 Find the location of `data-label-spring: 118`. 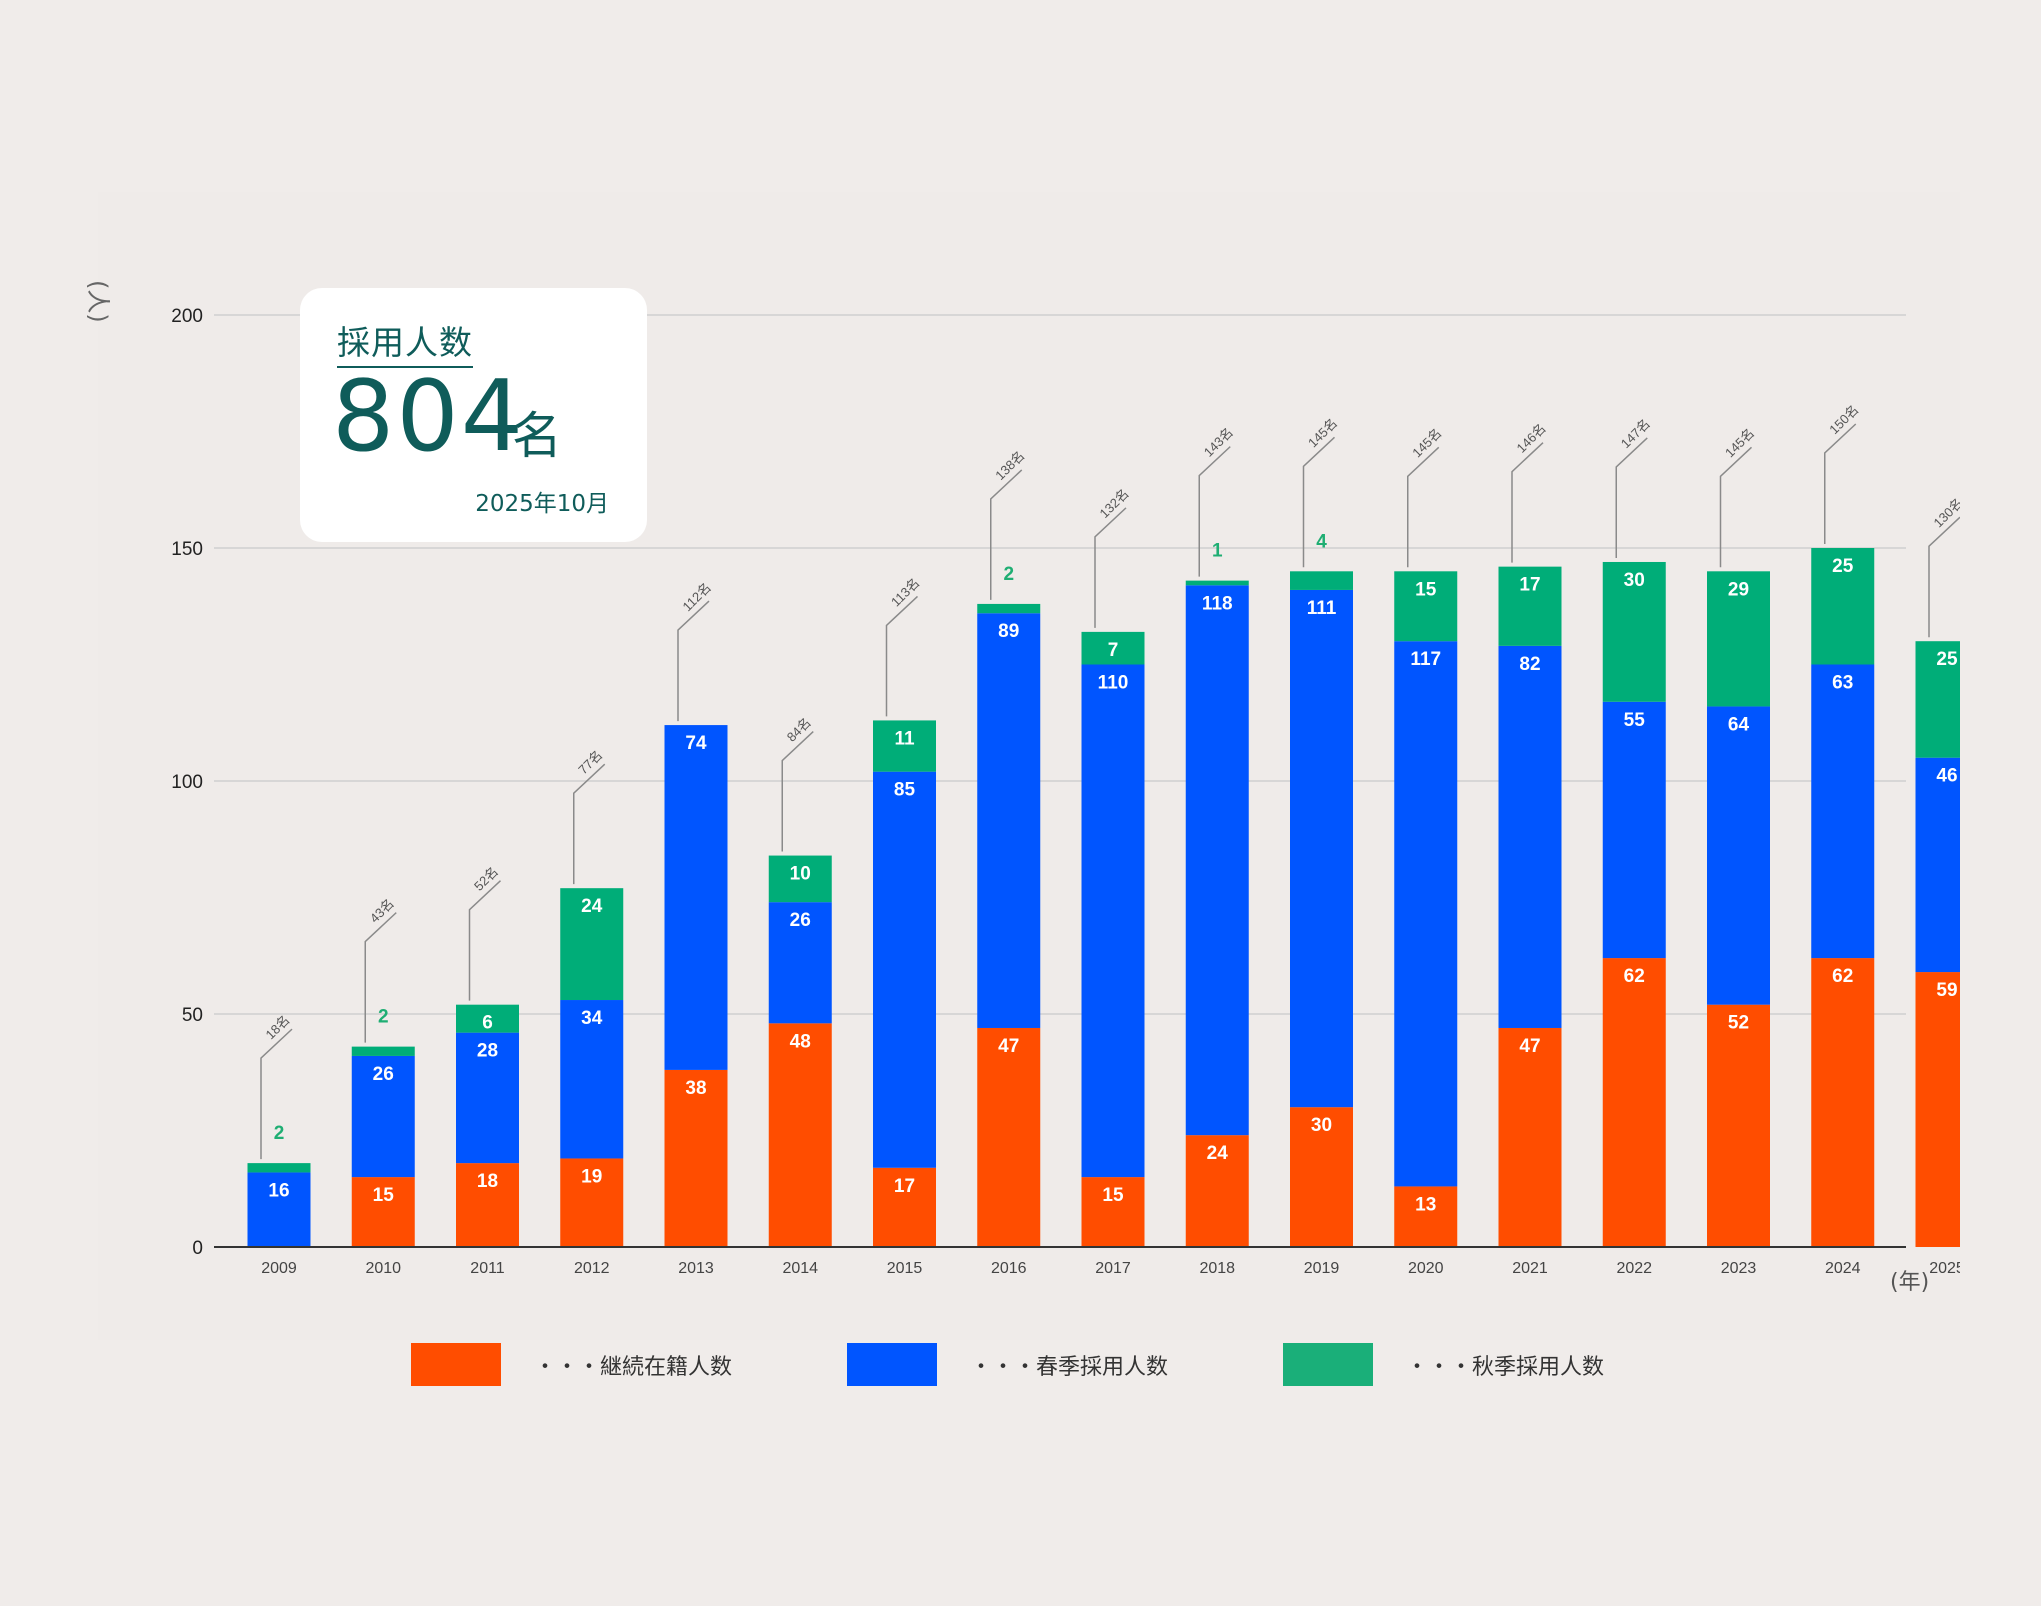

data-label-spring: 118 is located at coordinates (1217, 603).